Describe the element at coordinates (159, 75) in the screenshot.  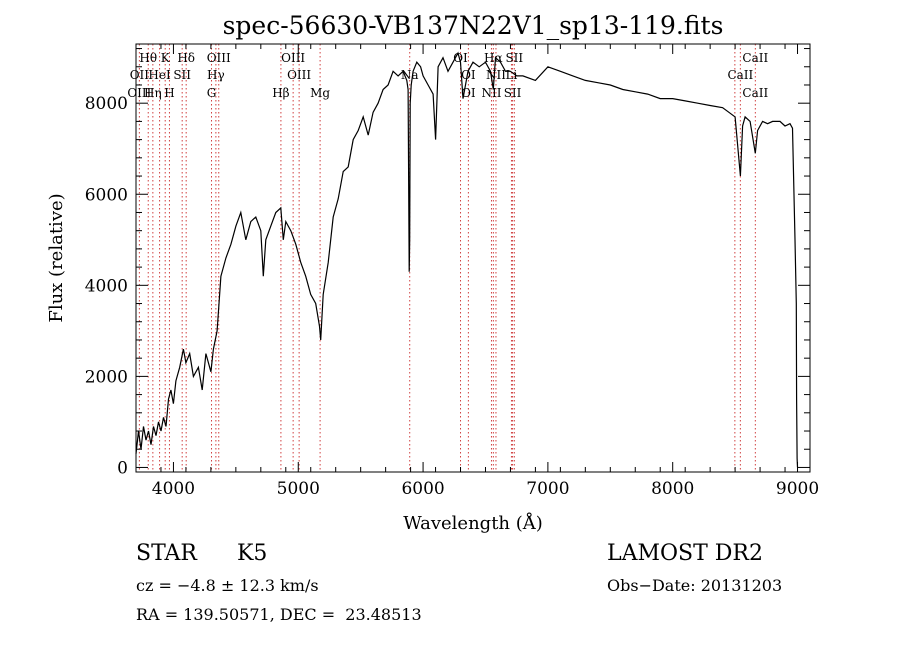
I see `line-label: HeI` at that location.